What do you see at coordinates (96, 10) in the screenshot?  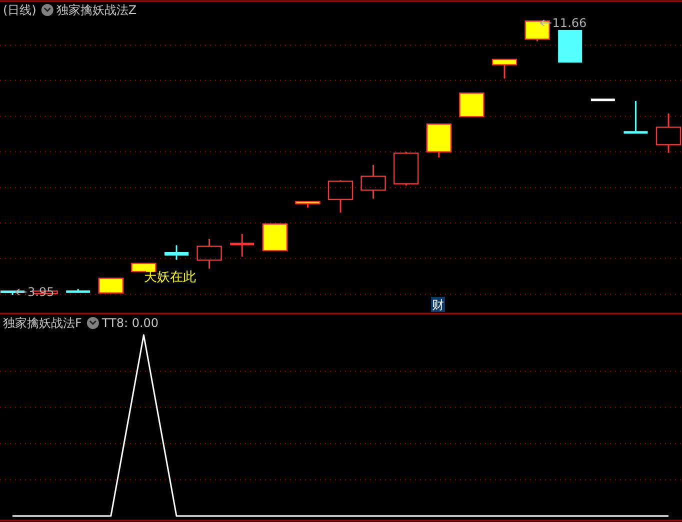 I see `chart-subtitle: 独家擒妖战法Z` at bounding box center [96, 10].